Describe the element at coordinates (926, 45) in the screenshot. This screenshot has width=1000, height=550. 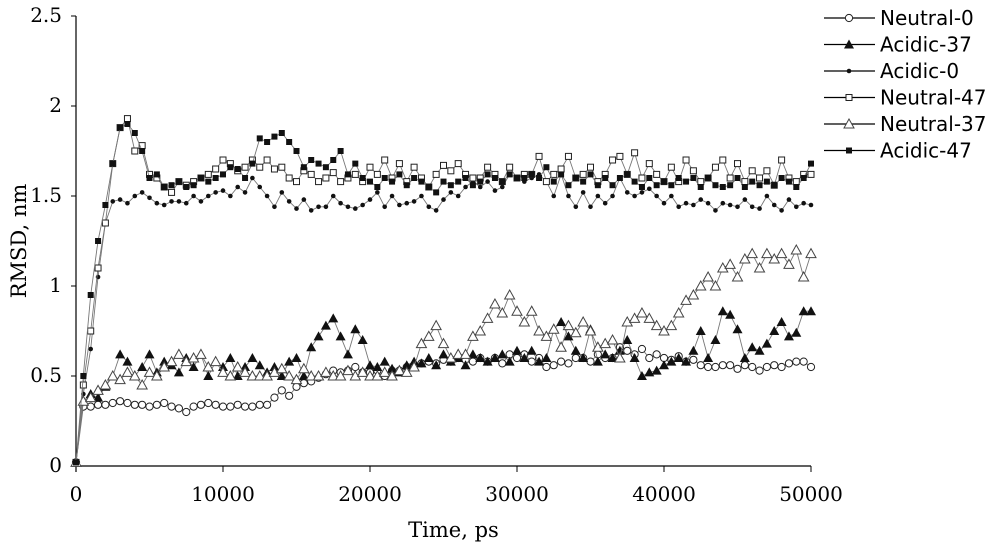
I see `legend-label: Acidic-37` at that location.